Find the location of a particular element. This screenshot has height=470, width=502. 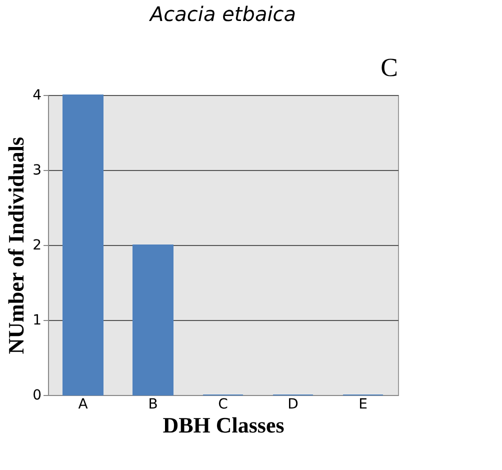

y-tick-label: 4 is located at coordinates (37, 96).